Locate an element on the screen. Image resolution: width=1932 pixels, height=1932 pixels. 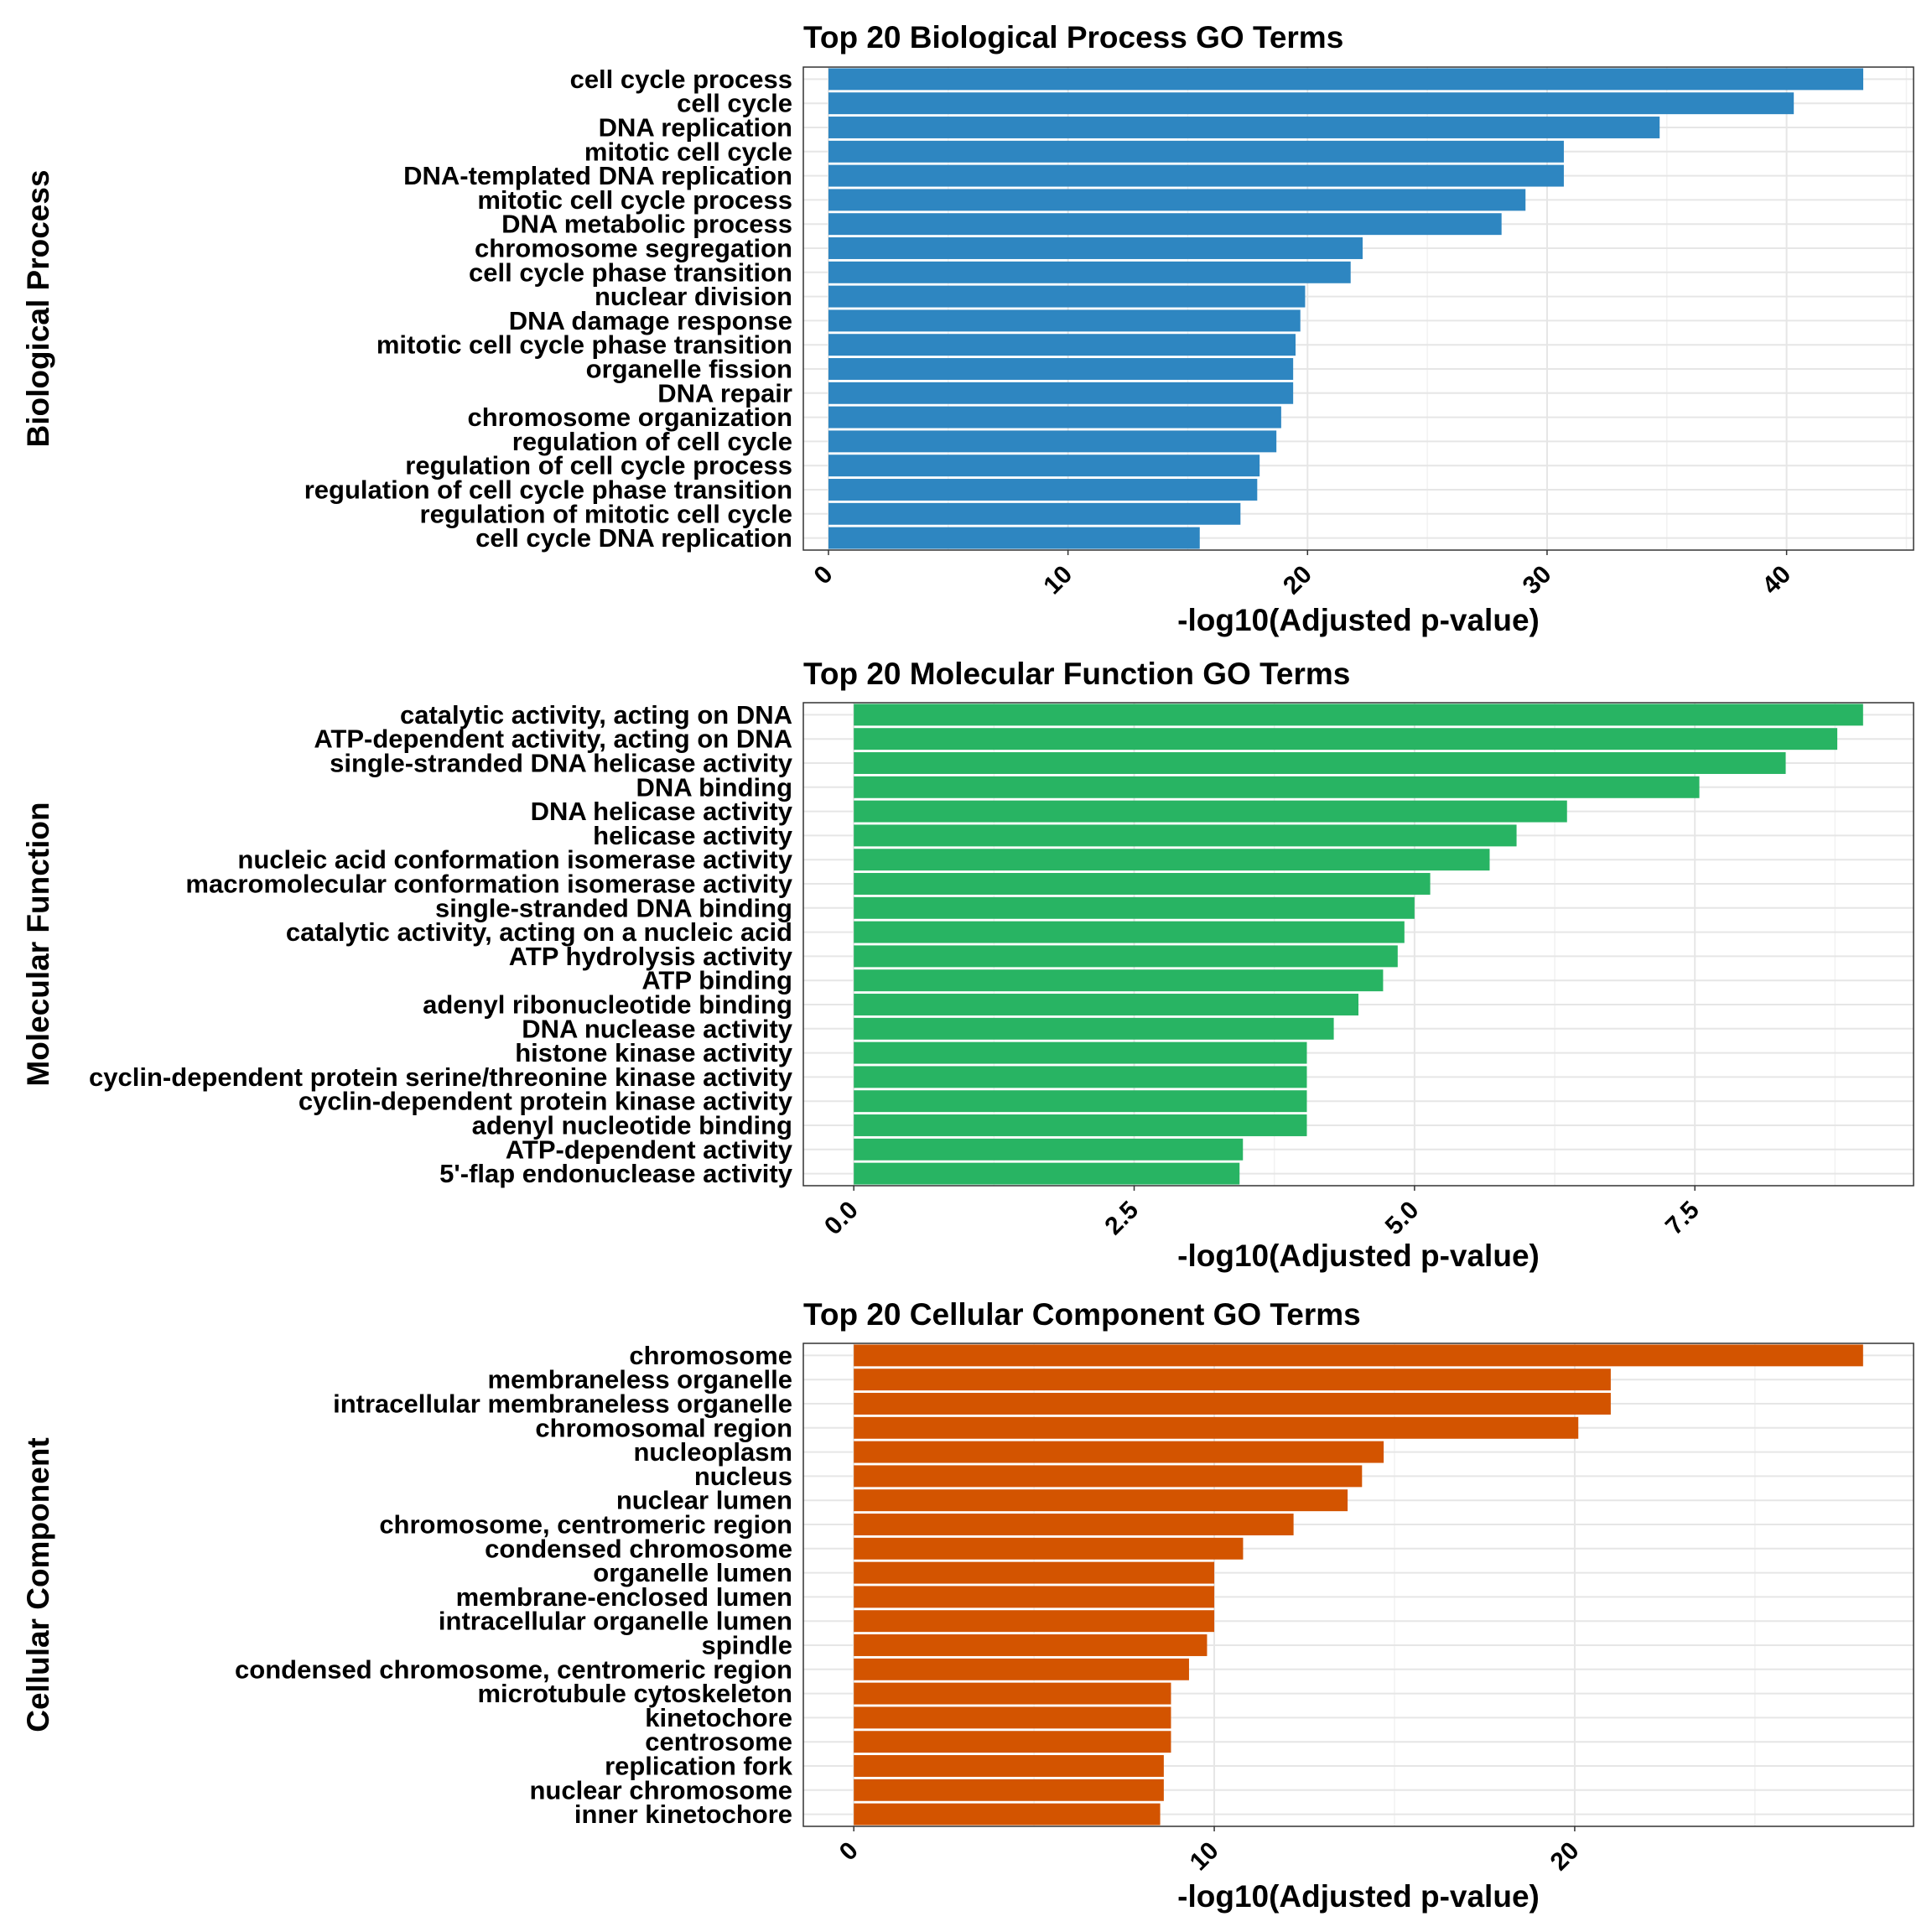
cellular-component-category-label: centrosome is located at coordinates (718, 1742).